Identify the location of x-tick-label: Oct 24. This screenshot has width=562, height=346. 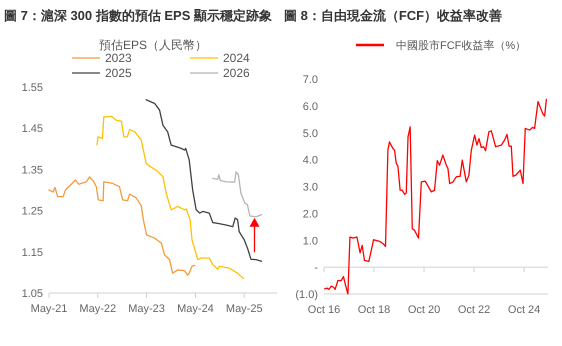
(524, 310).